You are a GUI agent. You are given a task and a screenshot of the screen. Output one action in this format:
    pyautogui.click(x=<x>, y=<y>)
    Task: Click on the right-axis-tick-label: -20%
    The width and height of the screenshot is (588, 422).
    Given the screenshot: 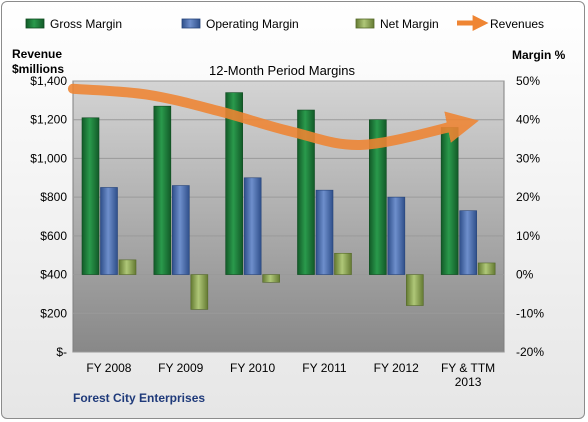 What is the action you would take?
    pyautogui.click(x=530, y=352)
    